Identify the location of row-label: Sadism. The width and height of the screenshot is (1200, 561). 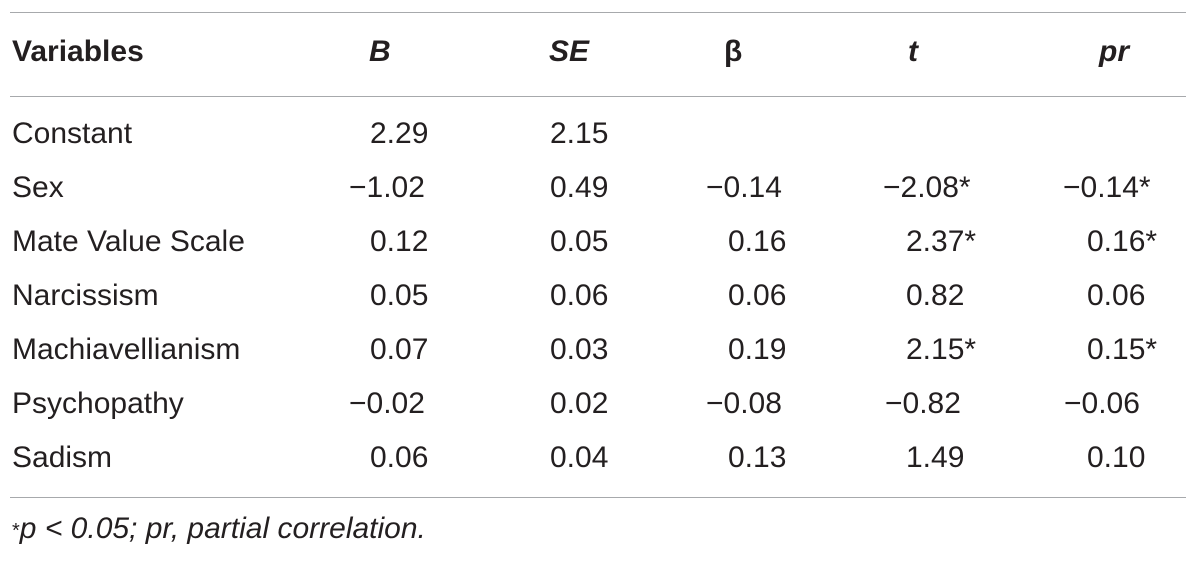
(62, 457).